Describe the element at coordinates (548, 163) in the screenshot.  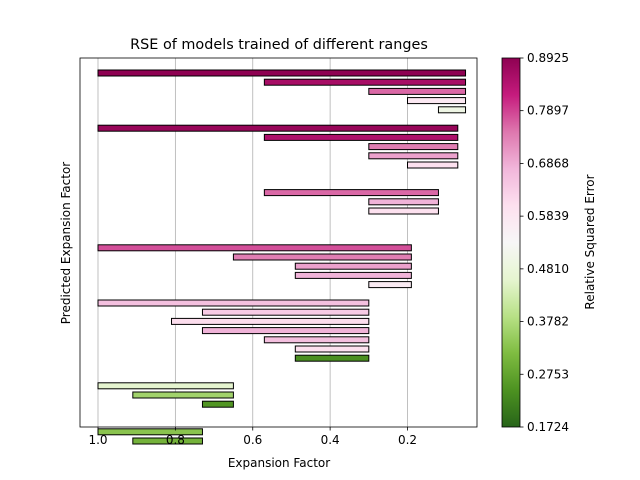
I see `colorbar-tick-label-2: 0.6868` at that location.